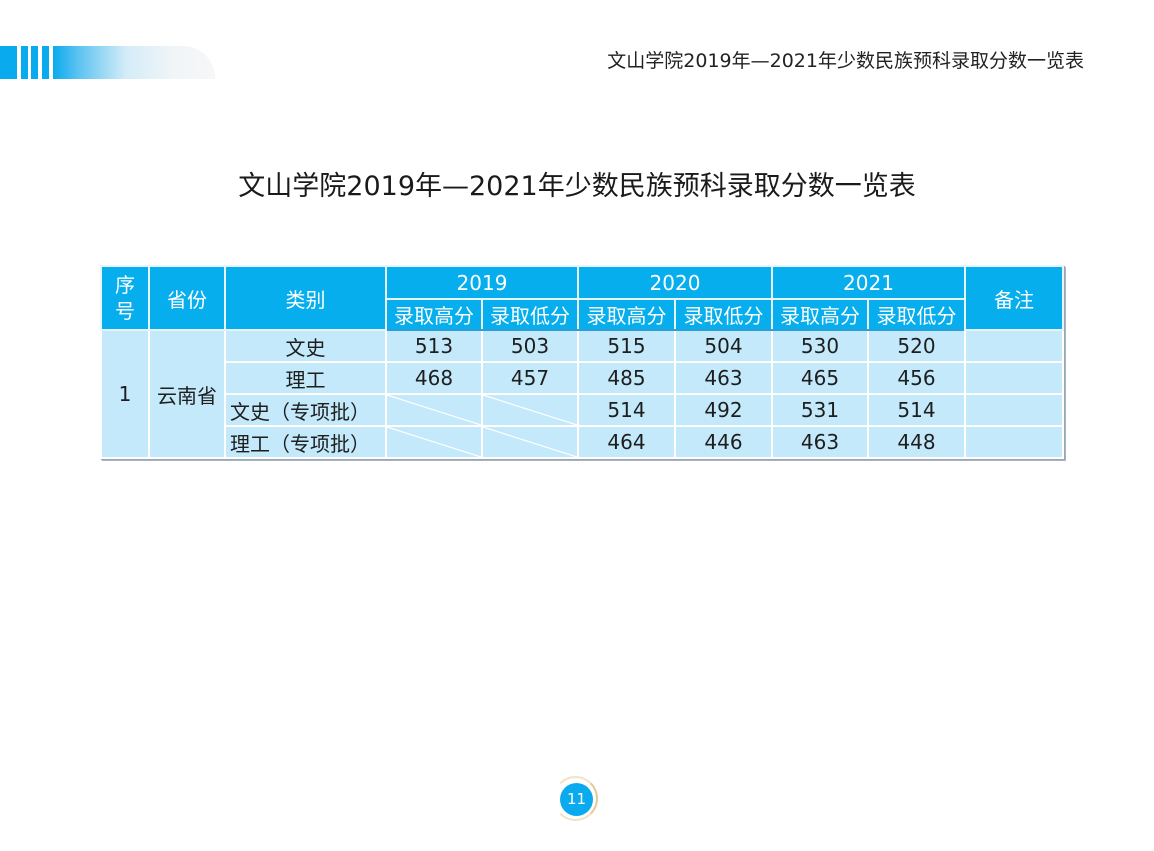  What do you see at coordinates (1014, 298) in the screenshot?
I see `header-remark: 备注` at bounding box center [1014, 298].